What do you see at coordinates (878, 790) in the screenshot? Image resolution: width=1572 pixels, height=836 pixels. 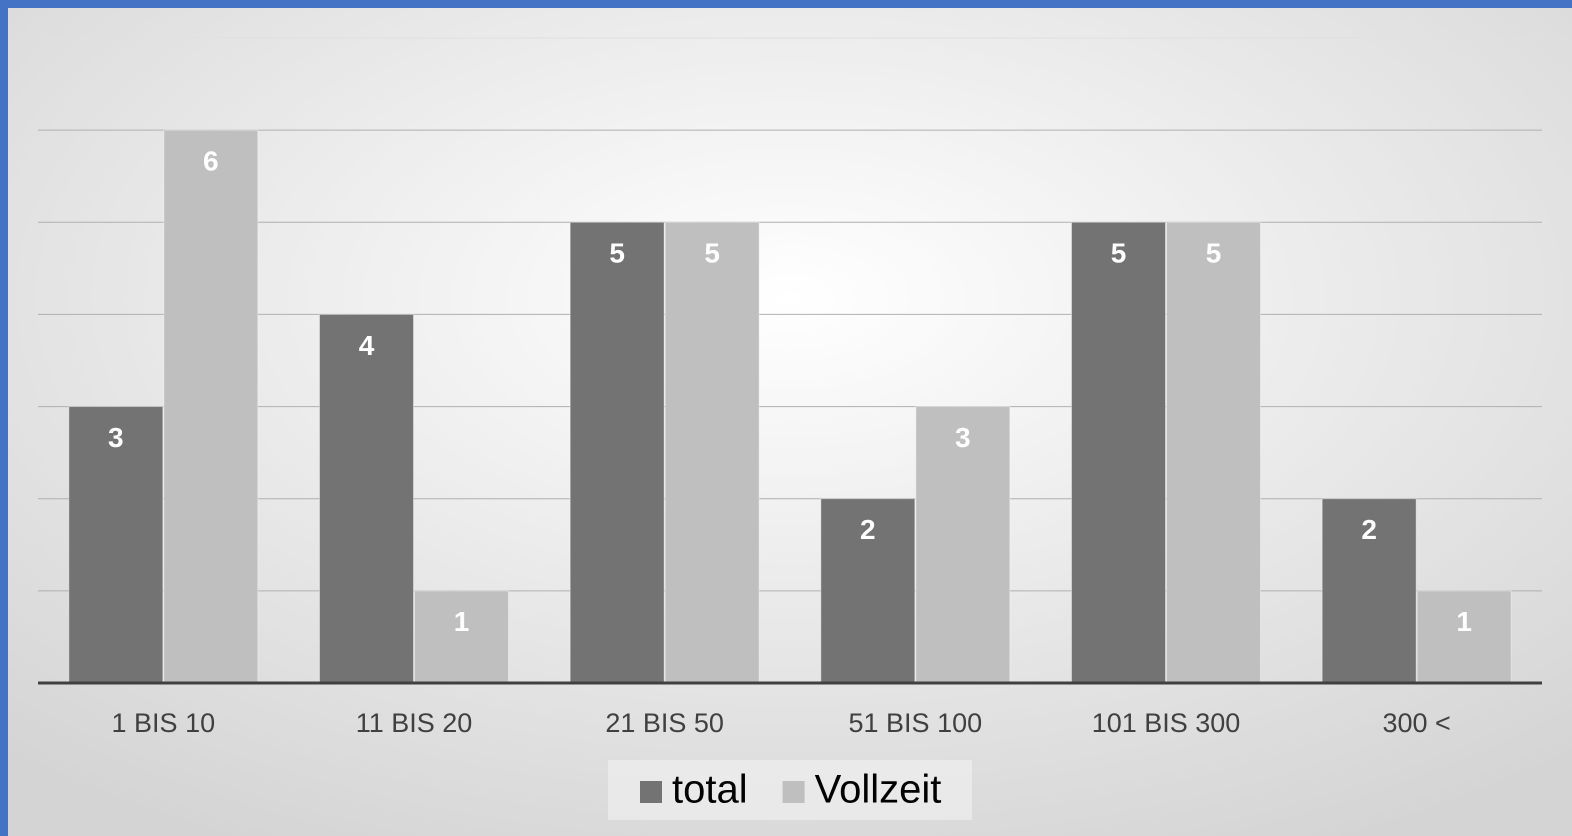 I see `legend-label: Vollzeit` at bounding box center [878, 790].